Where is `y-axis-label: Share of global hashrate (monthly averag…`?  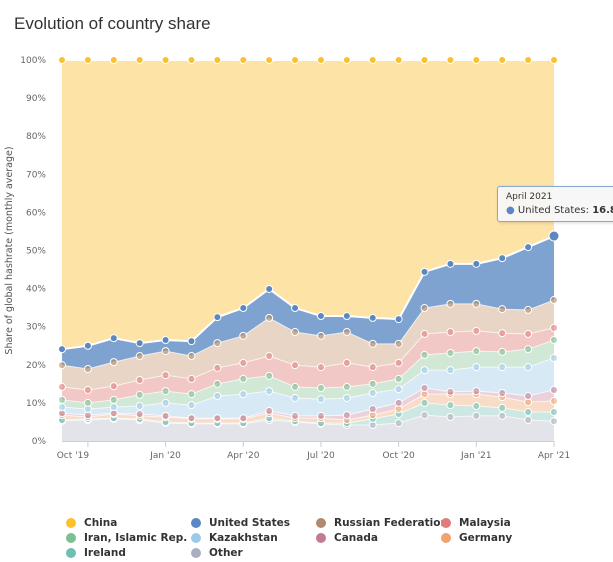 y-axis-label: Share of global hashrate (monthly averag… is located at coordinates (9, 250).